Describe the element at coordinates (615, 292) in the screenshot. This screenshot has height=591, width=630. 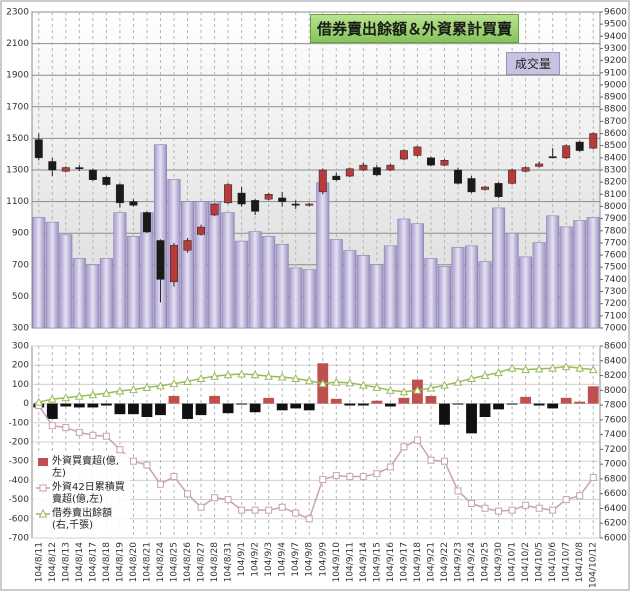
I see `y2-tick-label: 7300` at that location.